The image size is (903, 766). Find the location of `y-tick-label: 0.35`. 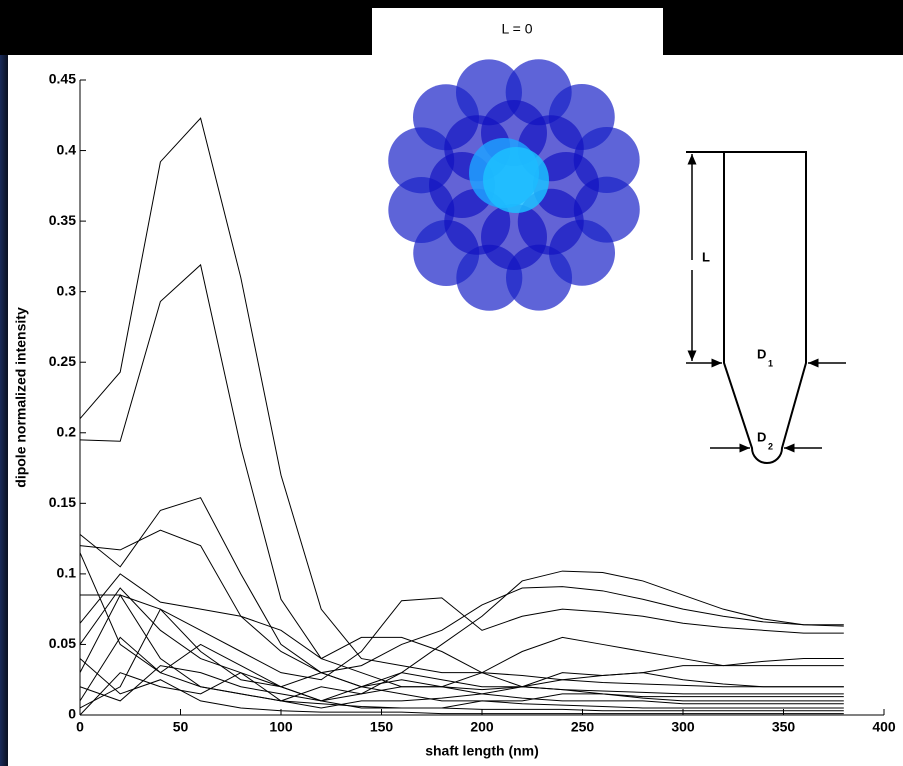

y-tick-label: 0.35 is located at coordinates (62, 220).